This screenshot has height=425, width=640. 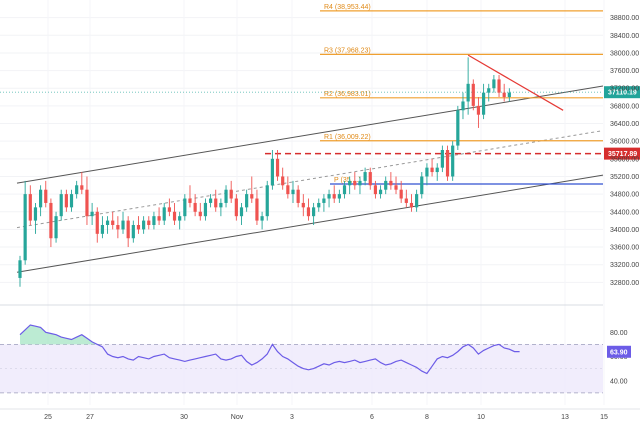 What do you see at coordinates (624, 106) in the screenshot?
I see `y-tick-label: 36800.00` at bounding box center [624, 106].